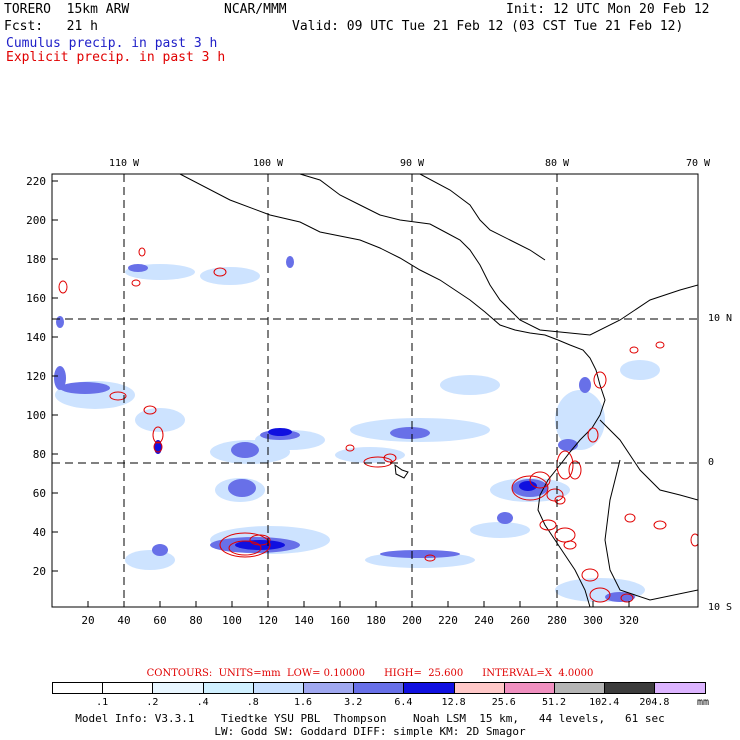 The height and width of the screenshot is (740, 740). I want to click on legend-label: 25.6, so click(503, 702).